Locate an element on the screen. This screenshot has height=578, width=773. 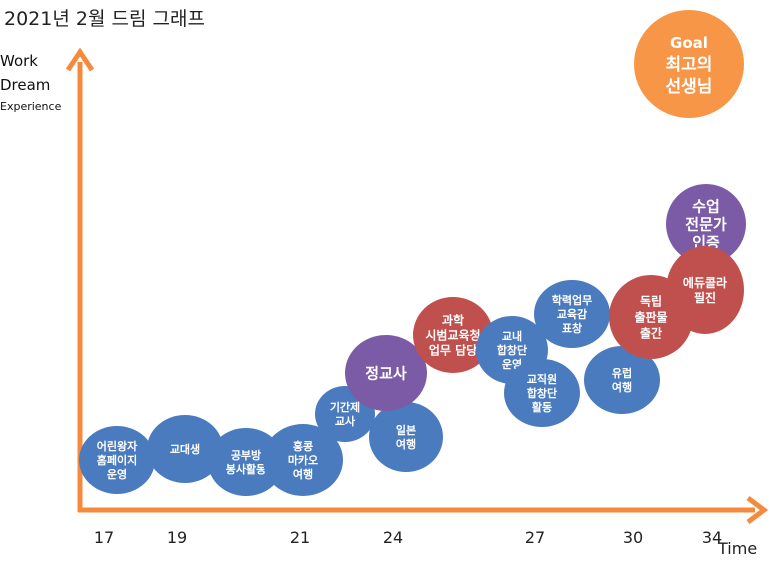
bubble-label: 학력업무 is located at coordinates (572, 300).